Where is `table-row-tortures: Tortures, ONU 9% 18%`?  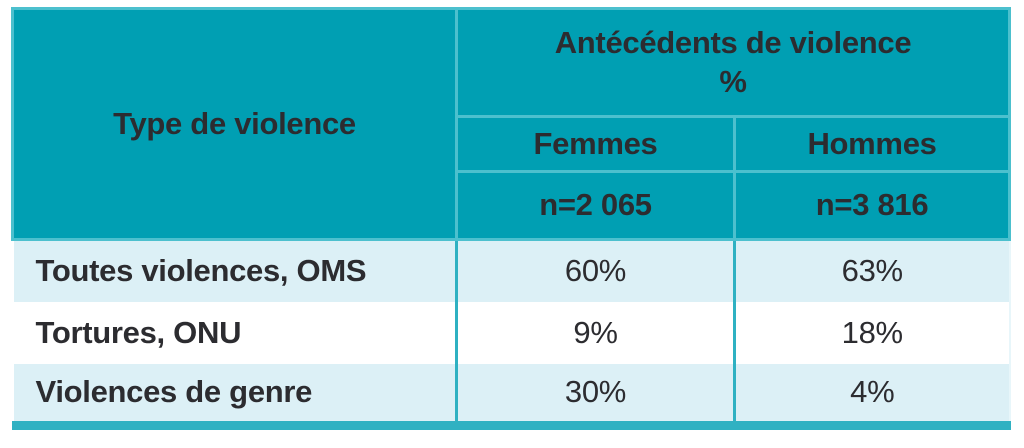
table-row-tortures: Tortures, ONU 9% 18% is located at coordinates (511, 332).